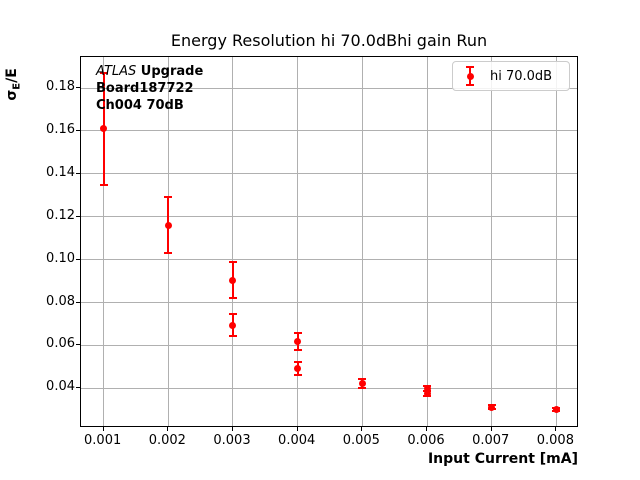  Describe the element at coordinates (232, 440) in the screenshot. I see `x-tick-label: 0.003` at that location.